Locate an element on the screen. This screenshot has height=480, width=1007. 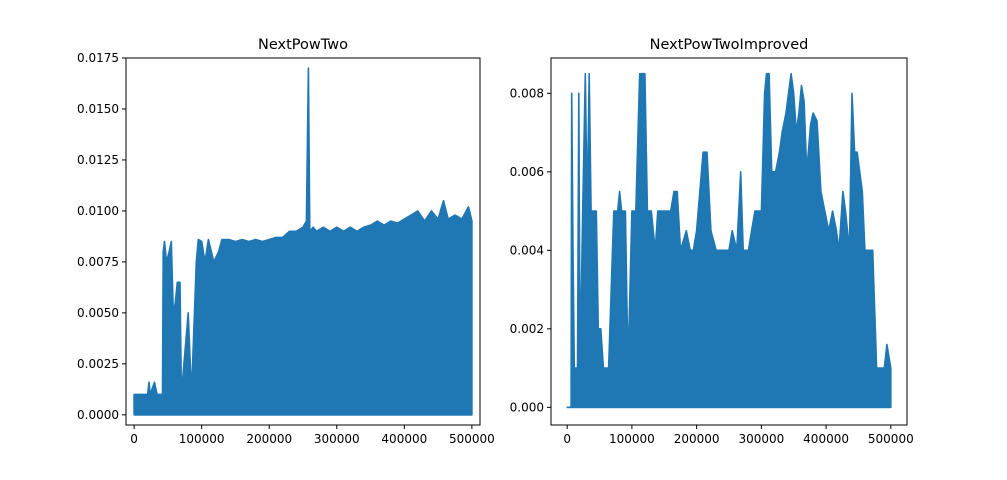
y-tick-label: 0.008 is located at coordinates (527, 93).